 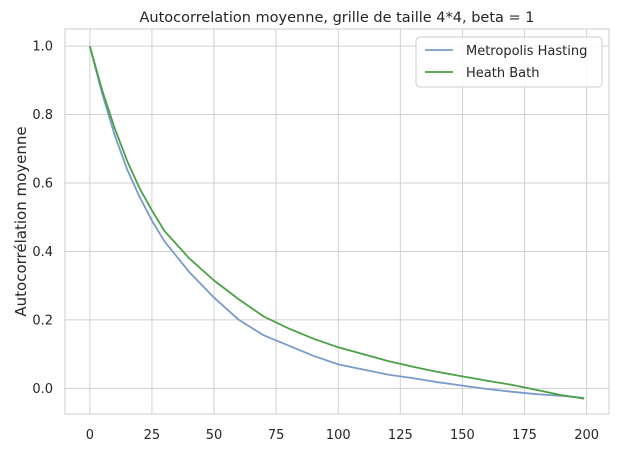 What do you see at coordinates (502, 73) in the screenshot?
I see `legend-label: Heath Bath` at bounding box center [502, 73].